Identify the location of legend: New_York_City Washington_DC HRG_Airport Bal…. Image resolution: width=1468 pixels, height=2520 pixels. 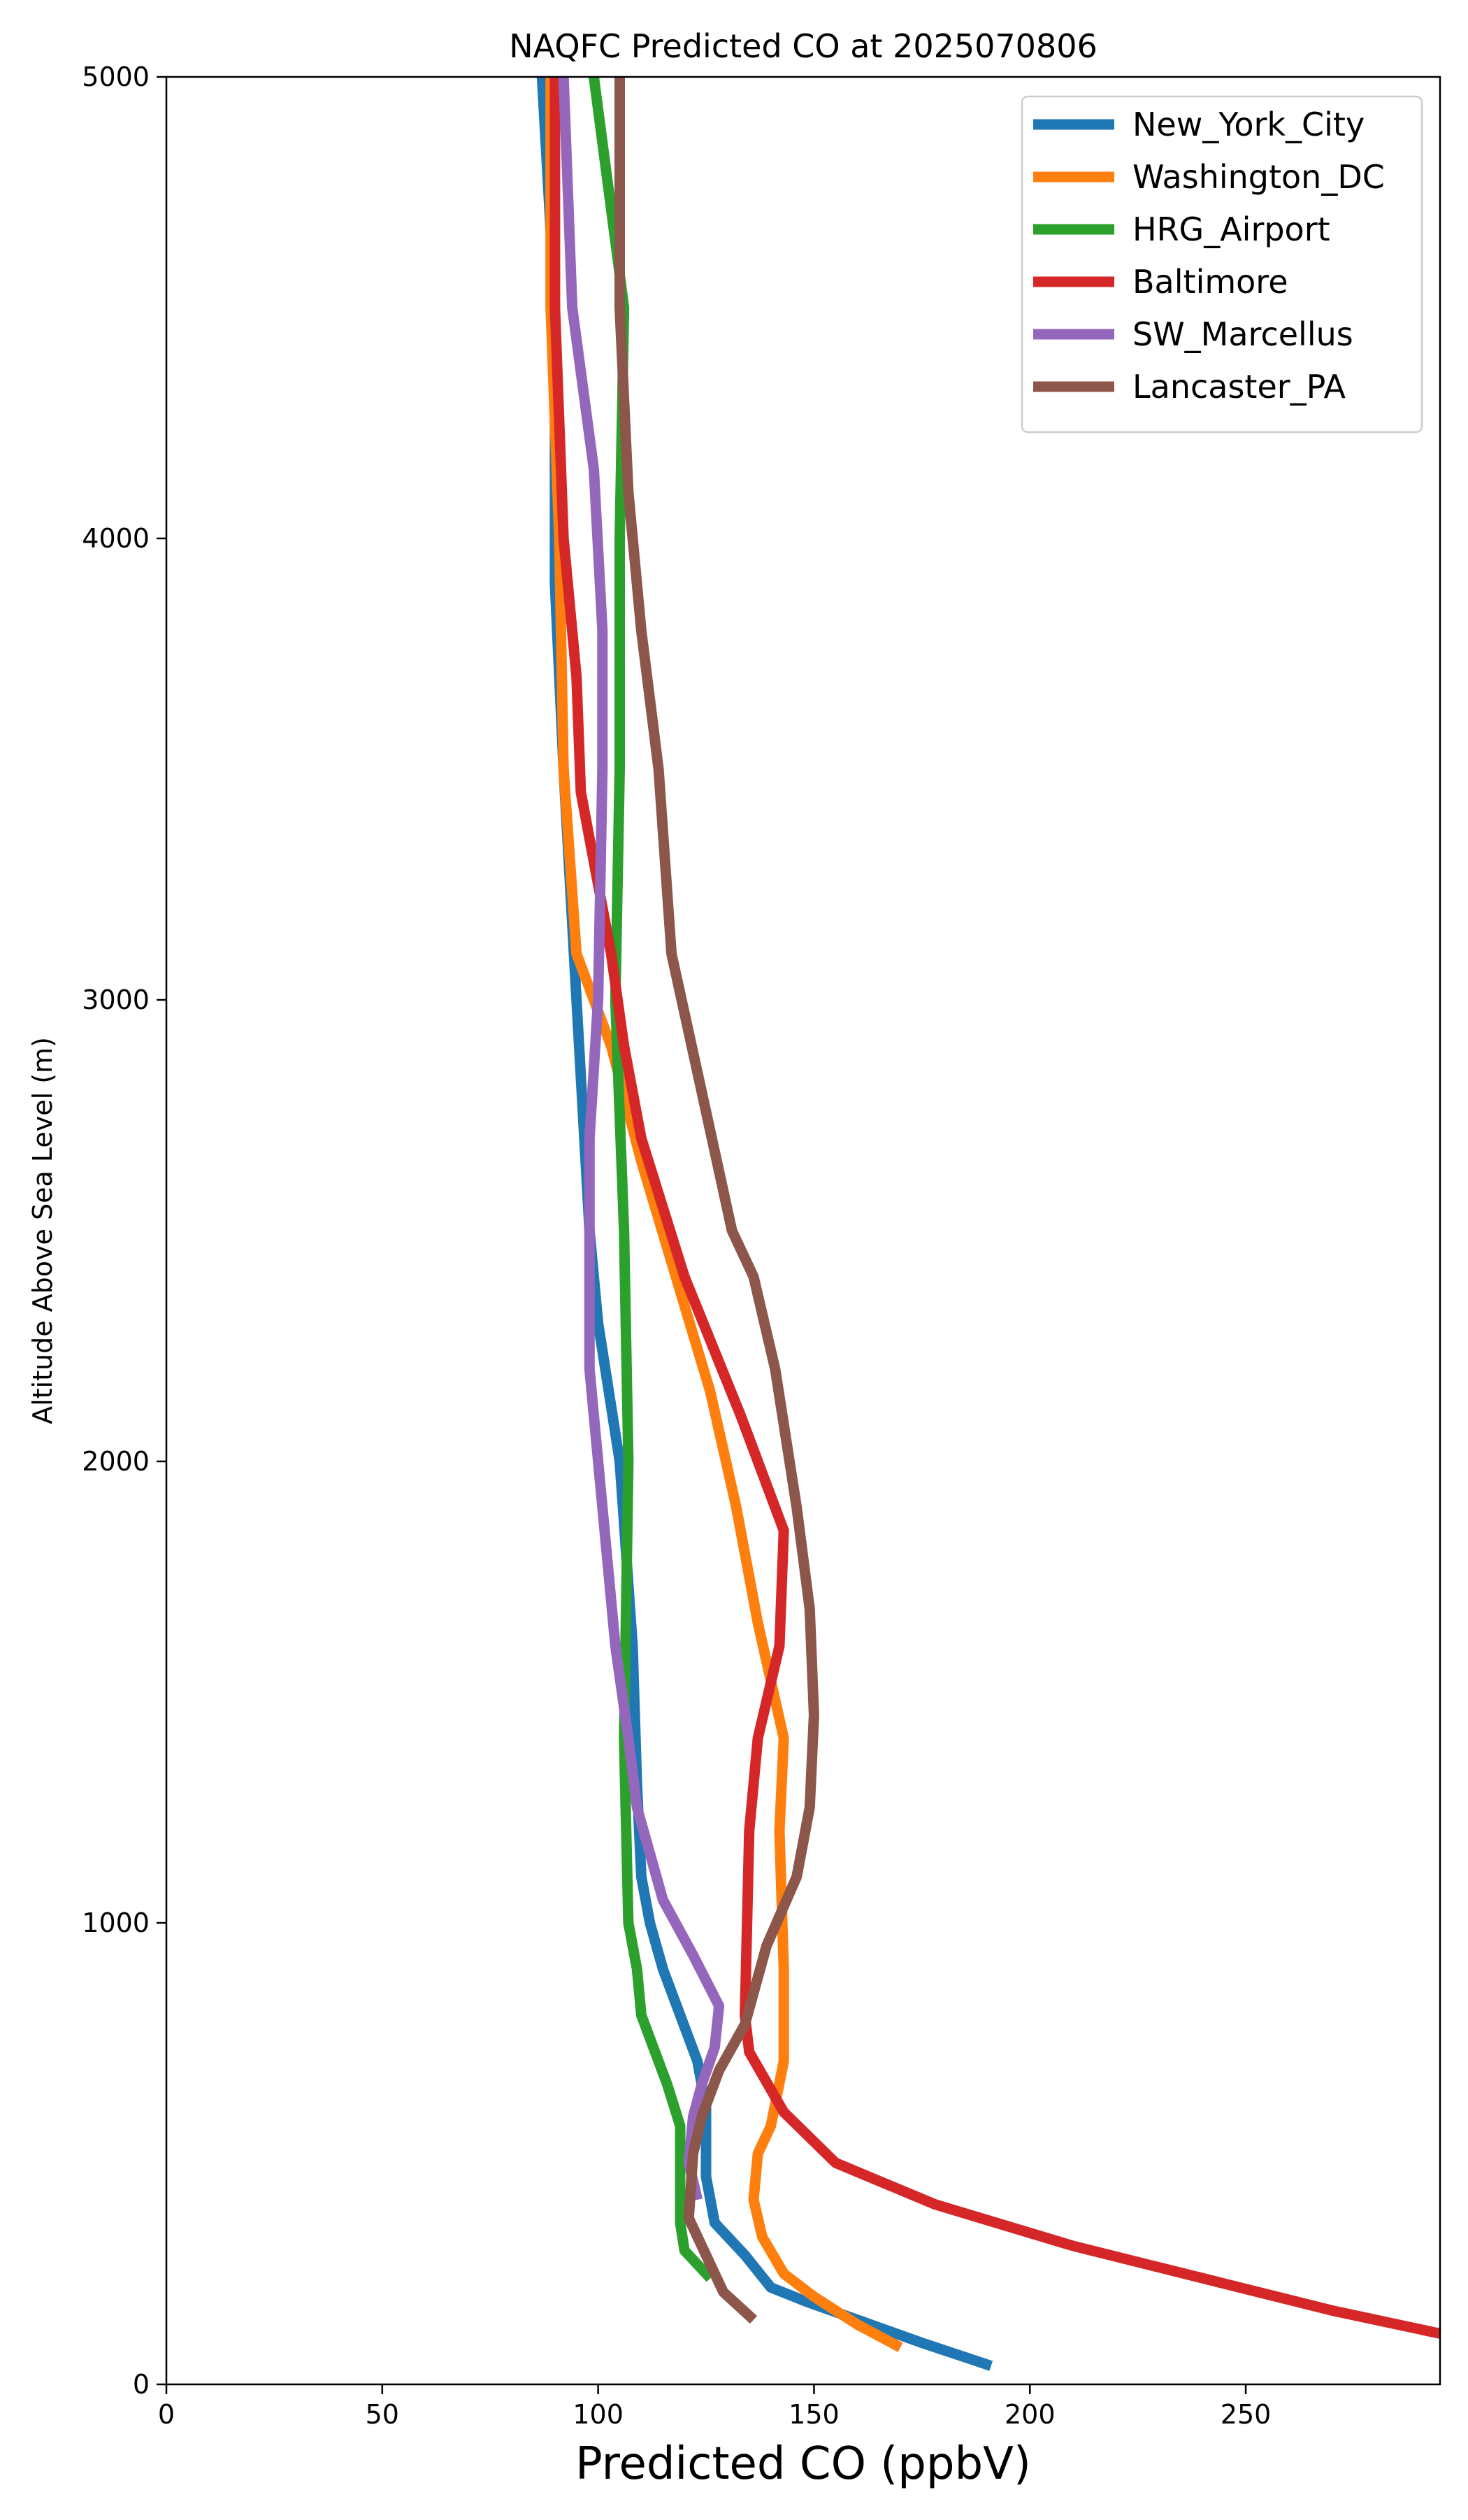
(1222, 264).